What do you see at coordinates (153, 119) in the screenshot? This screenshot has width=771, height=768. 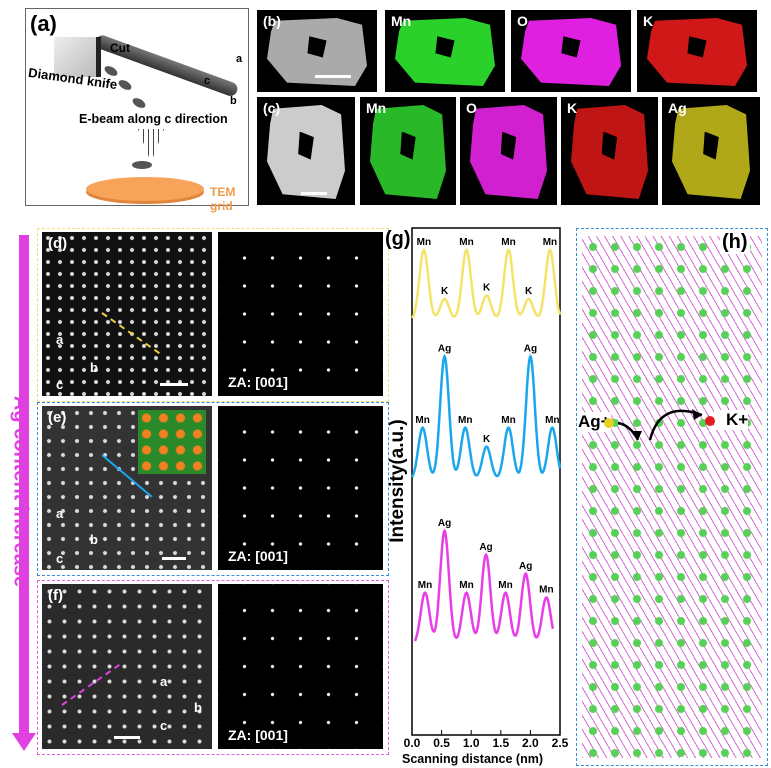 I see `ebeam-label: E-beam along c direction` at bounding box center [153, 119].